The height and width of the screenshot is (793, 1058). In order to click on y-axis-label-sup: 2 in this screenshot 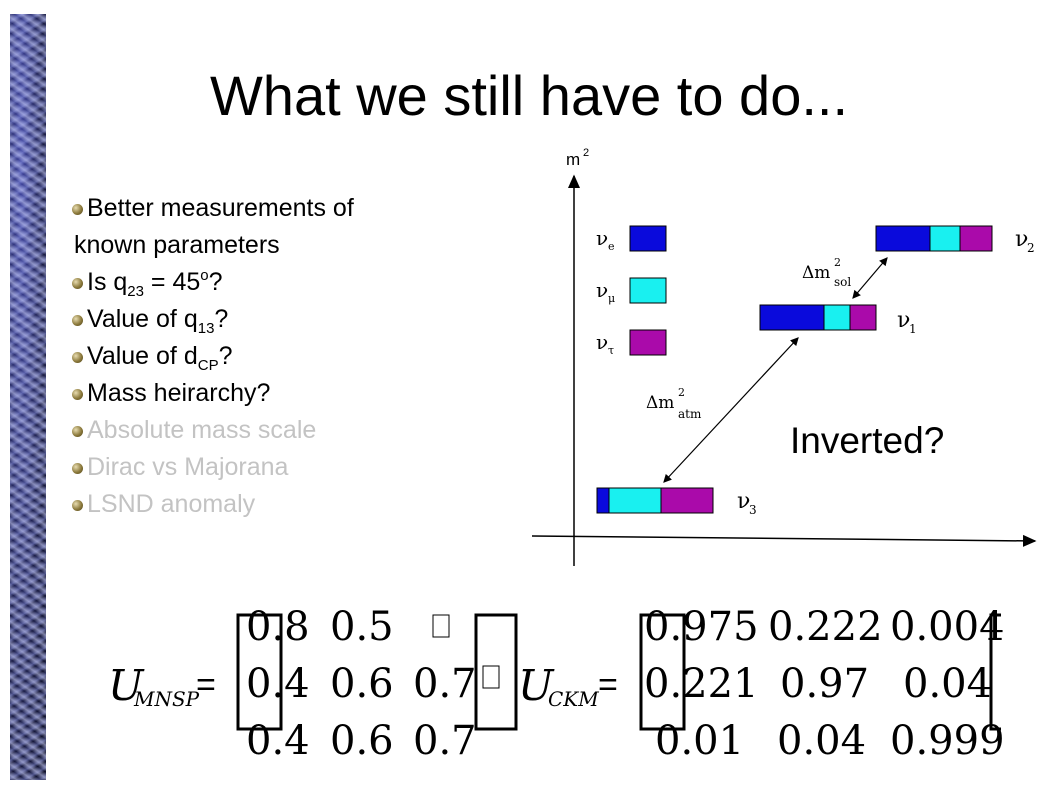, I will do `click(586, 153)`.